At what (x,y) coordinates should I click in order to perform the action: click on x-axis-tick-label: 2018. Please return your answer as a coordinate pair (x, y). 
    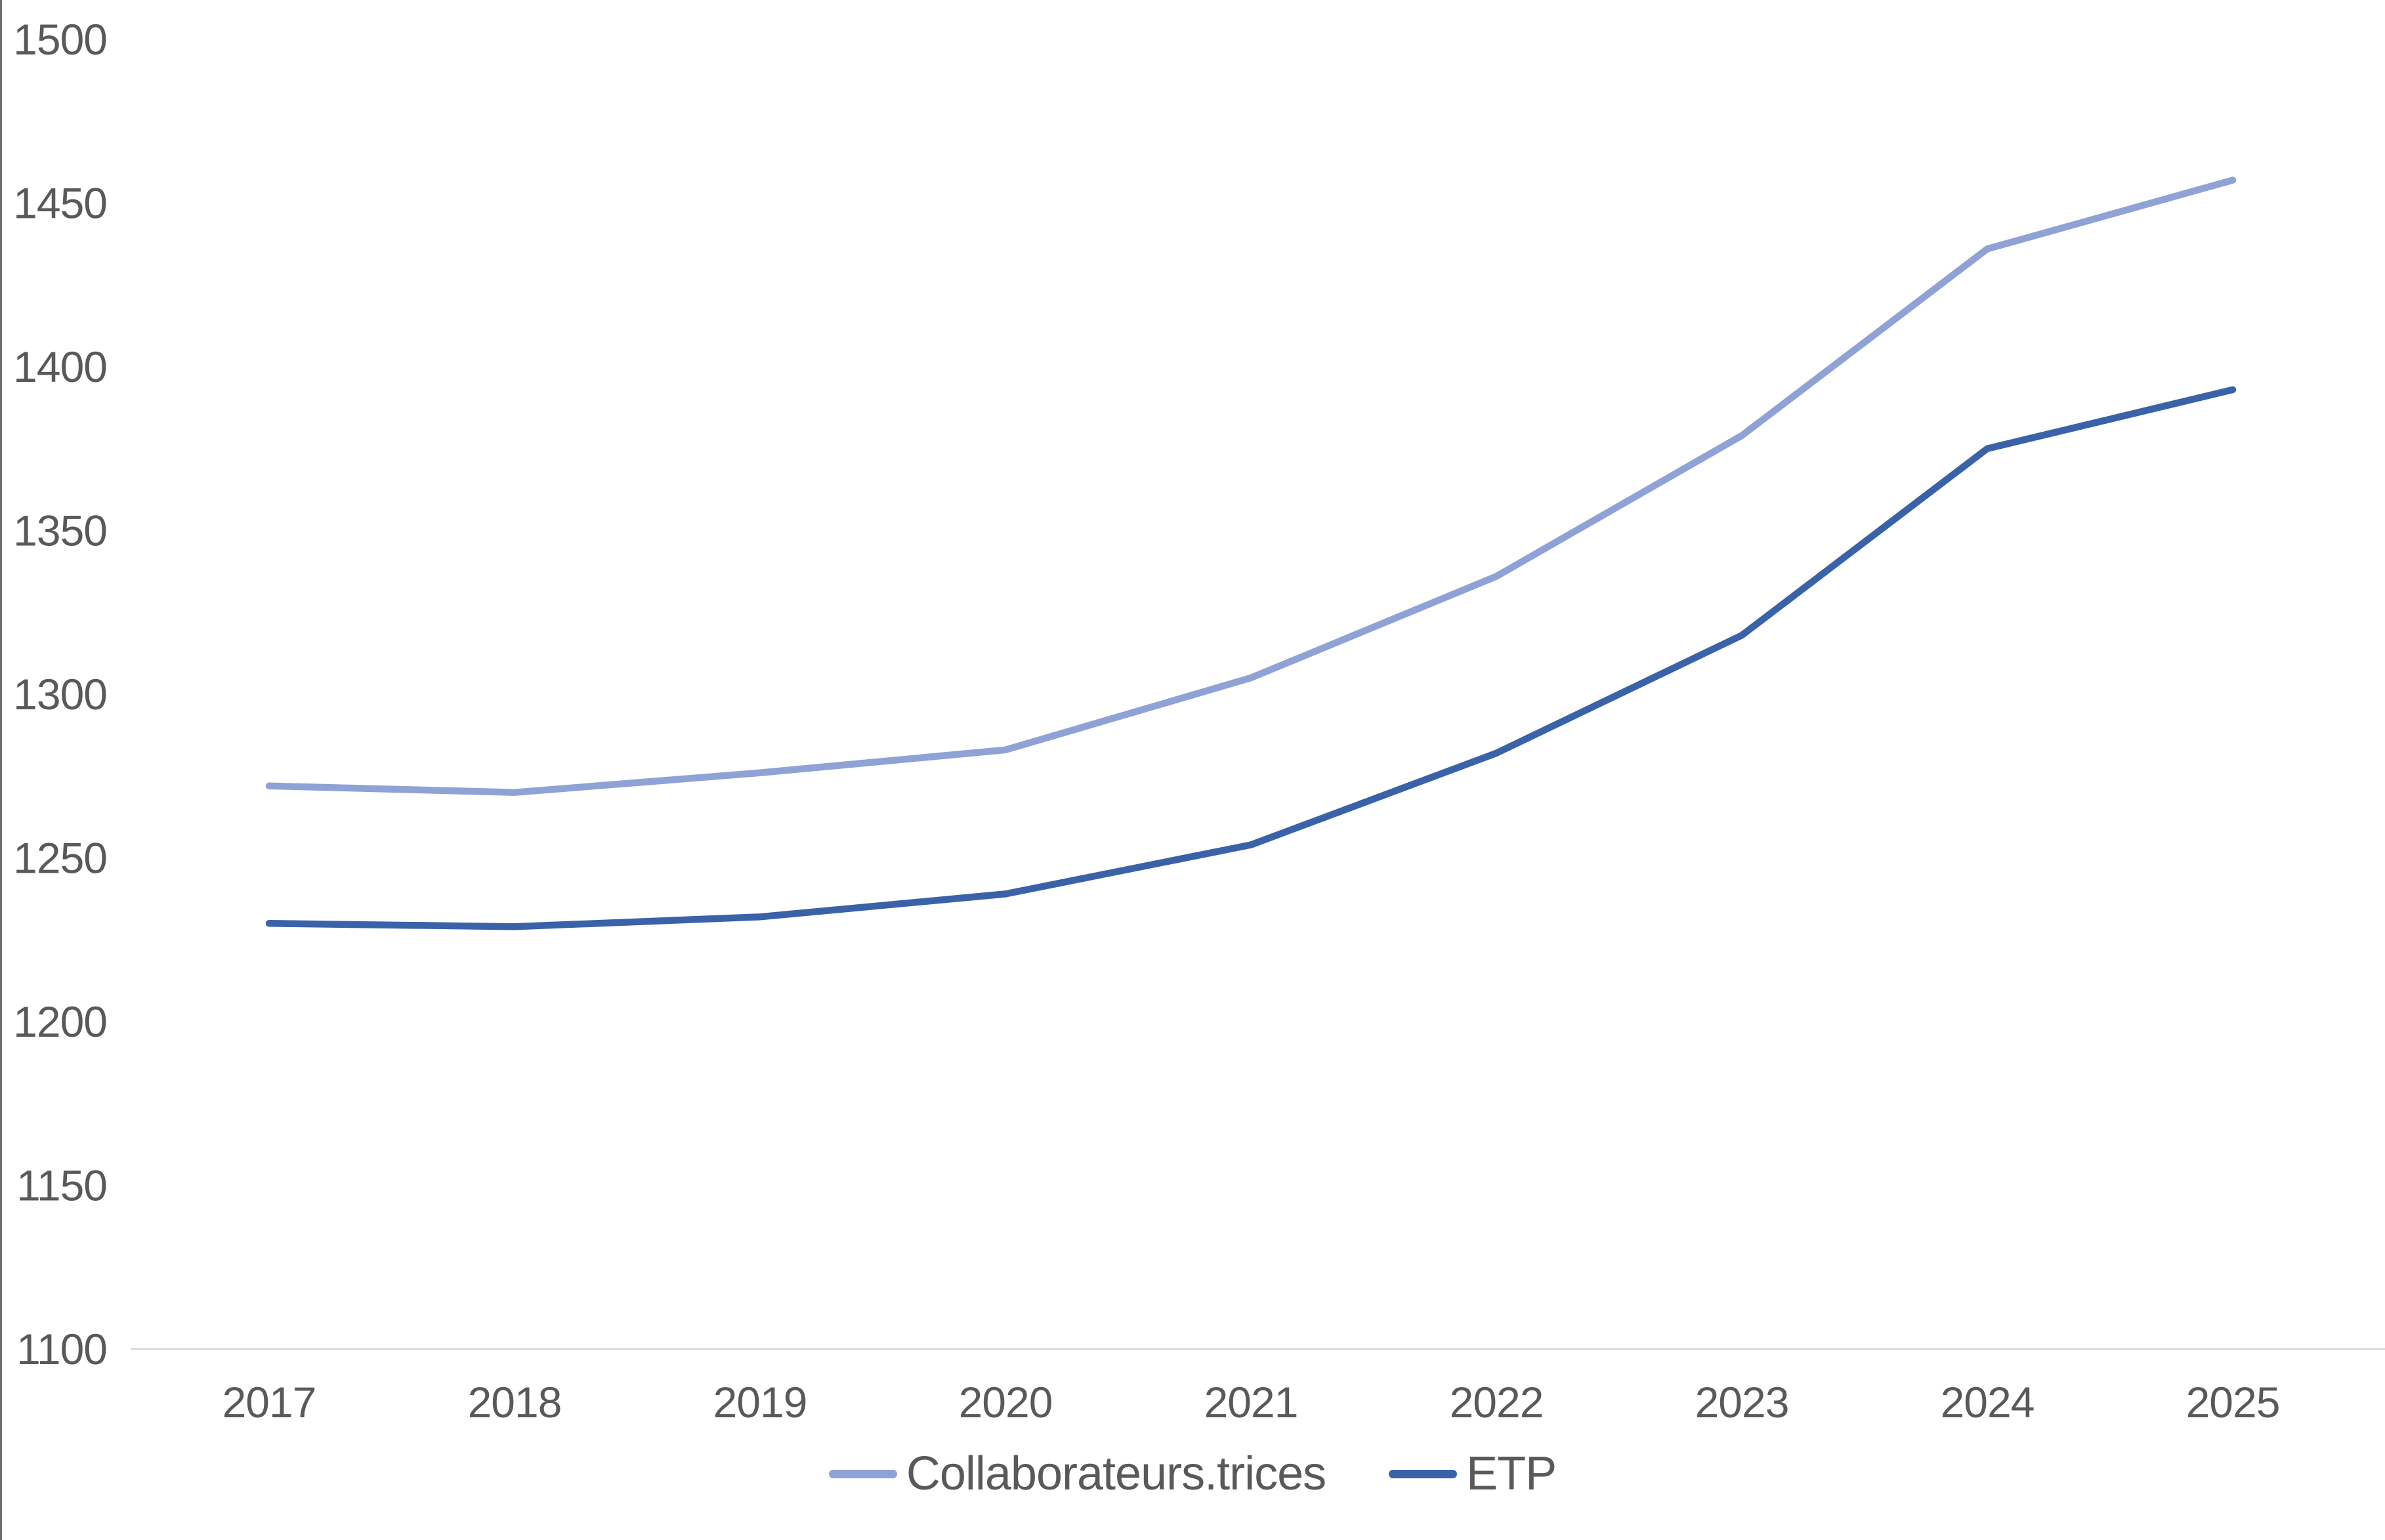
    Looking at the image, I should click on (515, 1402).